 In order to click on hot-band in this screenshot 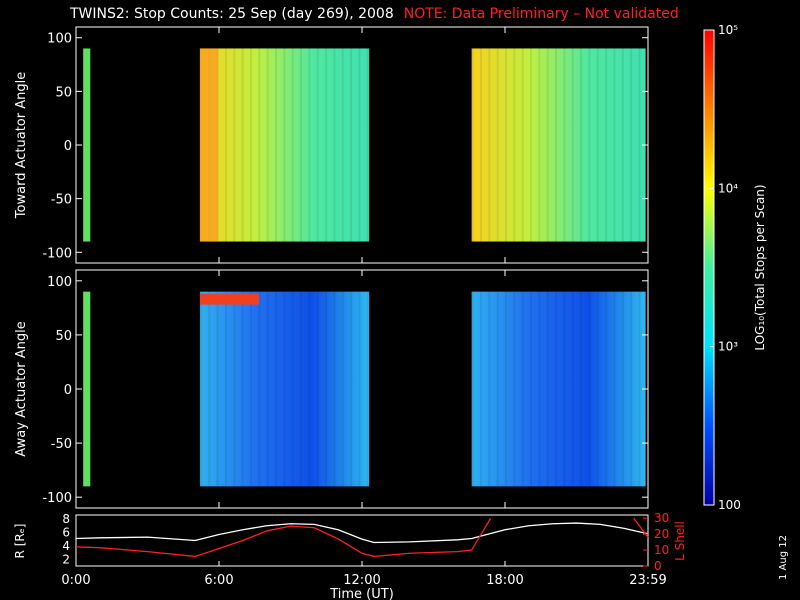, I will do `click(229, 299)`.